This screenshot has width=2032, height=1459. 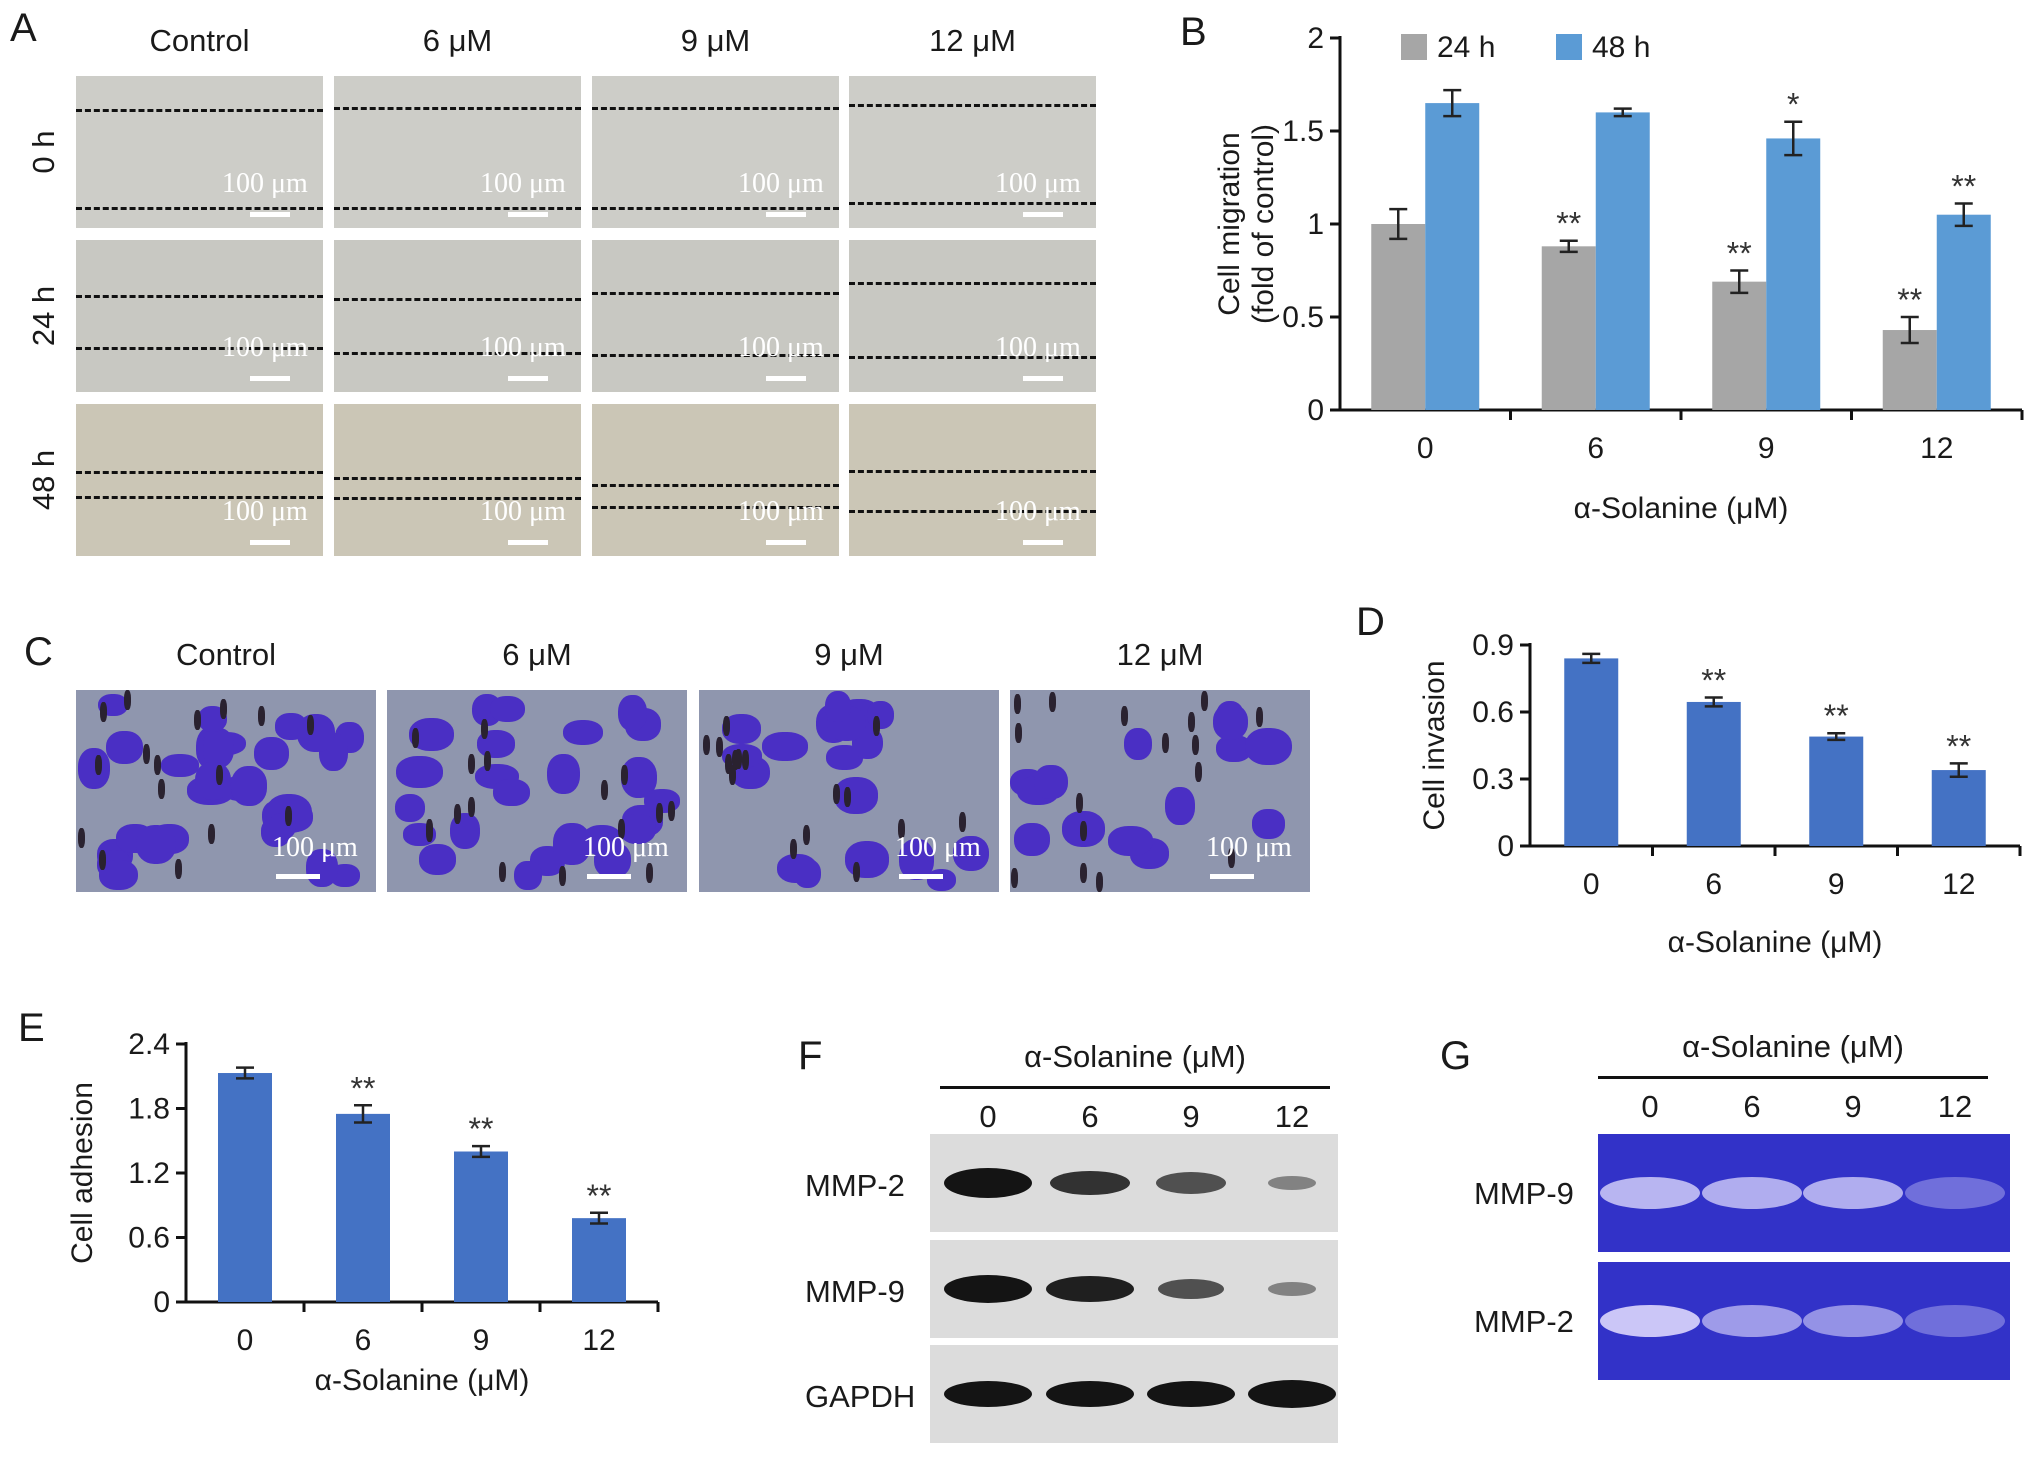 What do you see at coordinates (1370, 622) in the screenshot?
I see `panel-label-d: D` at bounding box center [1370, 622].